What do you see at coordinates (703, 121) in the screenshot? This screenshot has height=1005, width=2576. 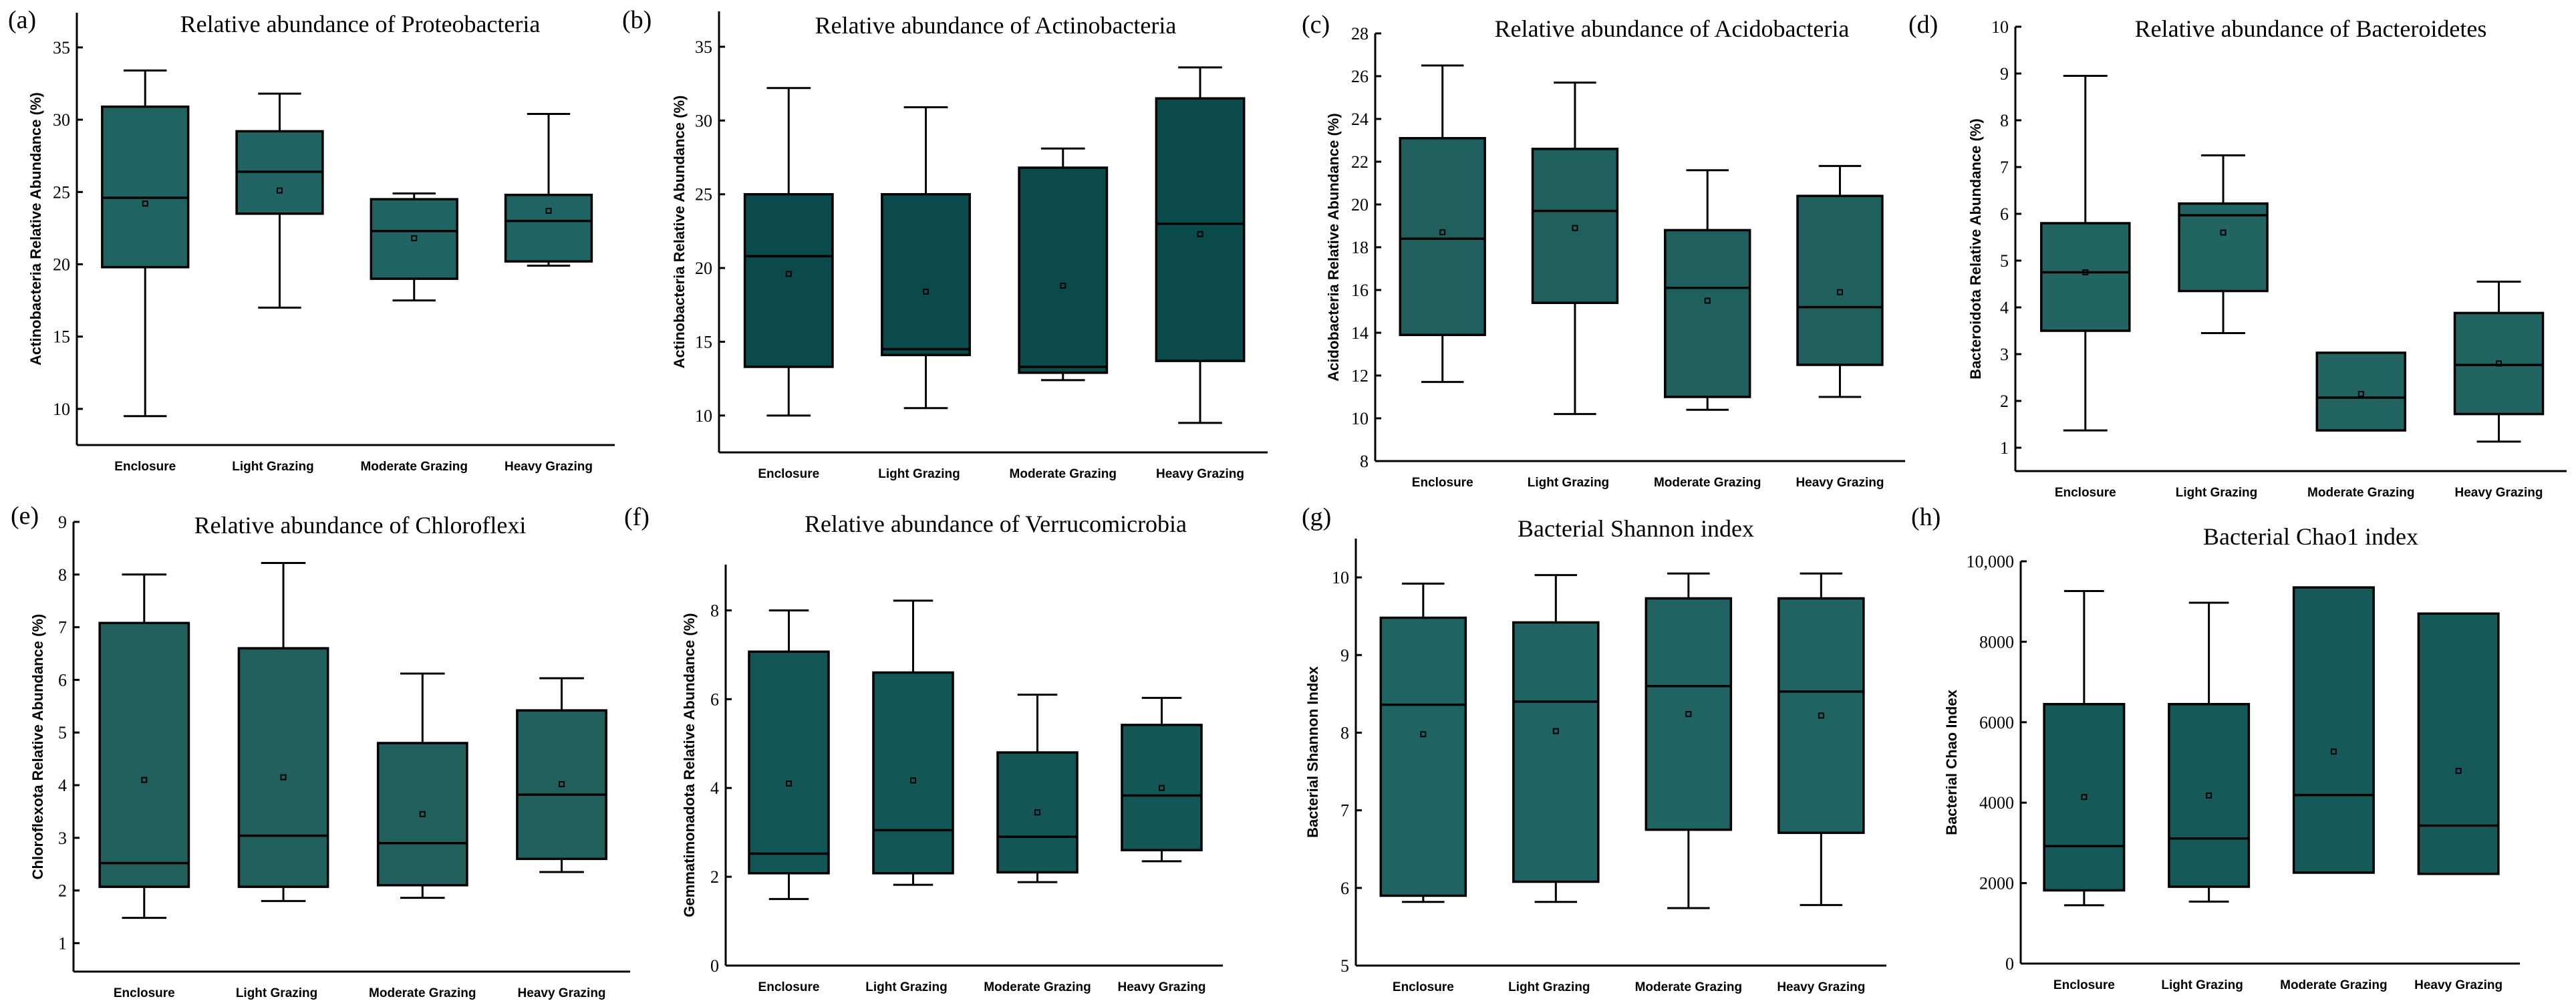 I see `y-tick-label: 30` at bounding box center [703, 121].